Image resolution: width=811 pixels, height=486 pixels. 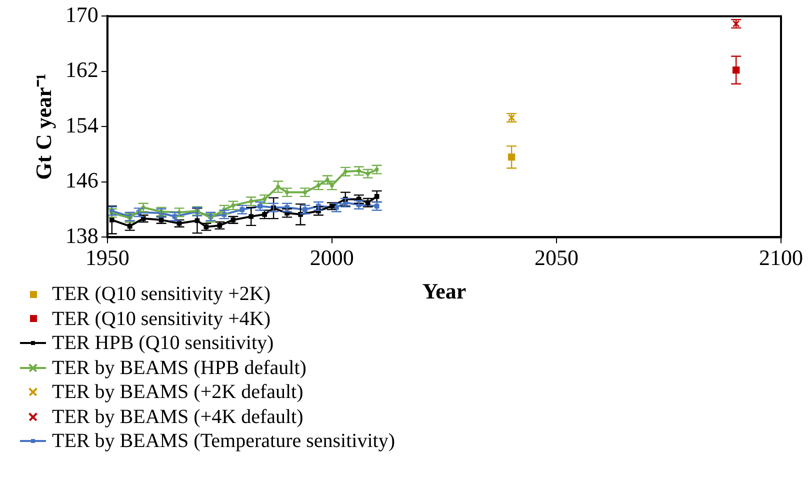 What do you see at coordinates (161, 318) in the screenshot?
I see `legend-label: TER (Q10 sensitivity +4K)` at bounding box center [161, 318].